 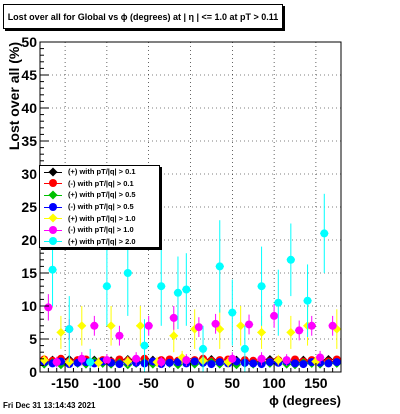 What do you see at coordinates (107, 383) in the screenshot?
I see `x-tick-label: -100` at bounding box center [107, 383].